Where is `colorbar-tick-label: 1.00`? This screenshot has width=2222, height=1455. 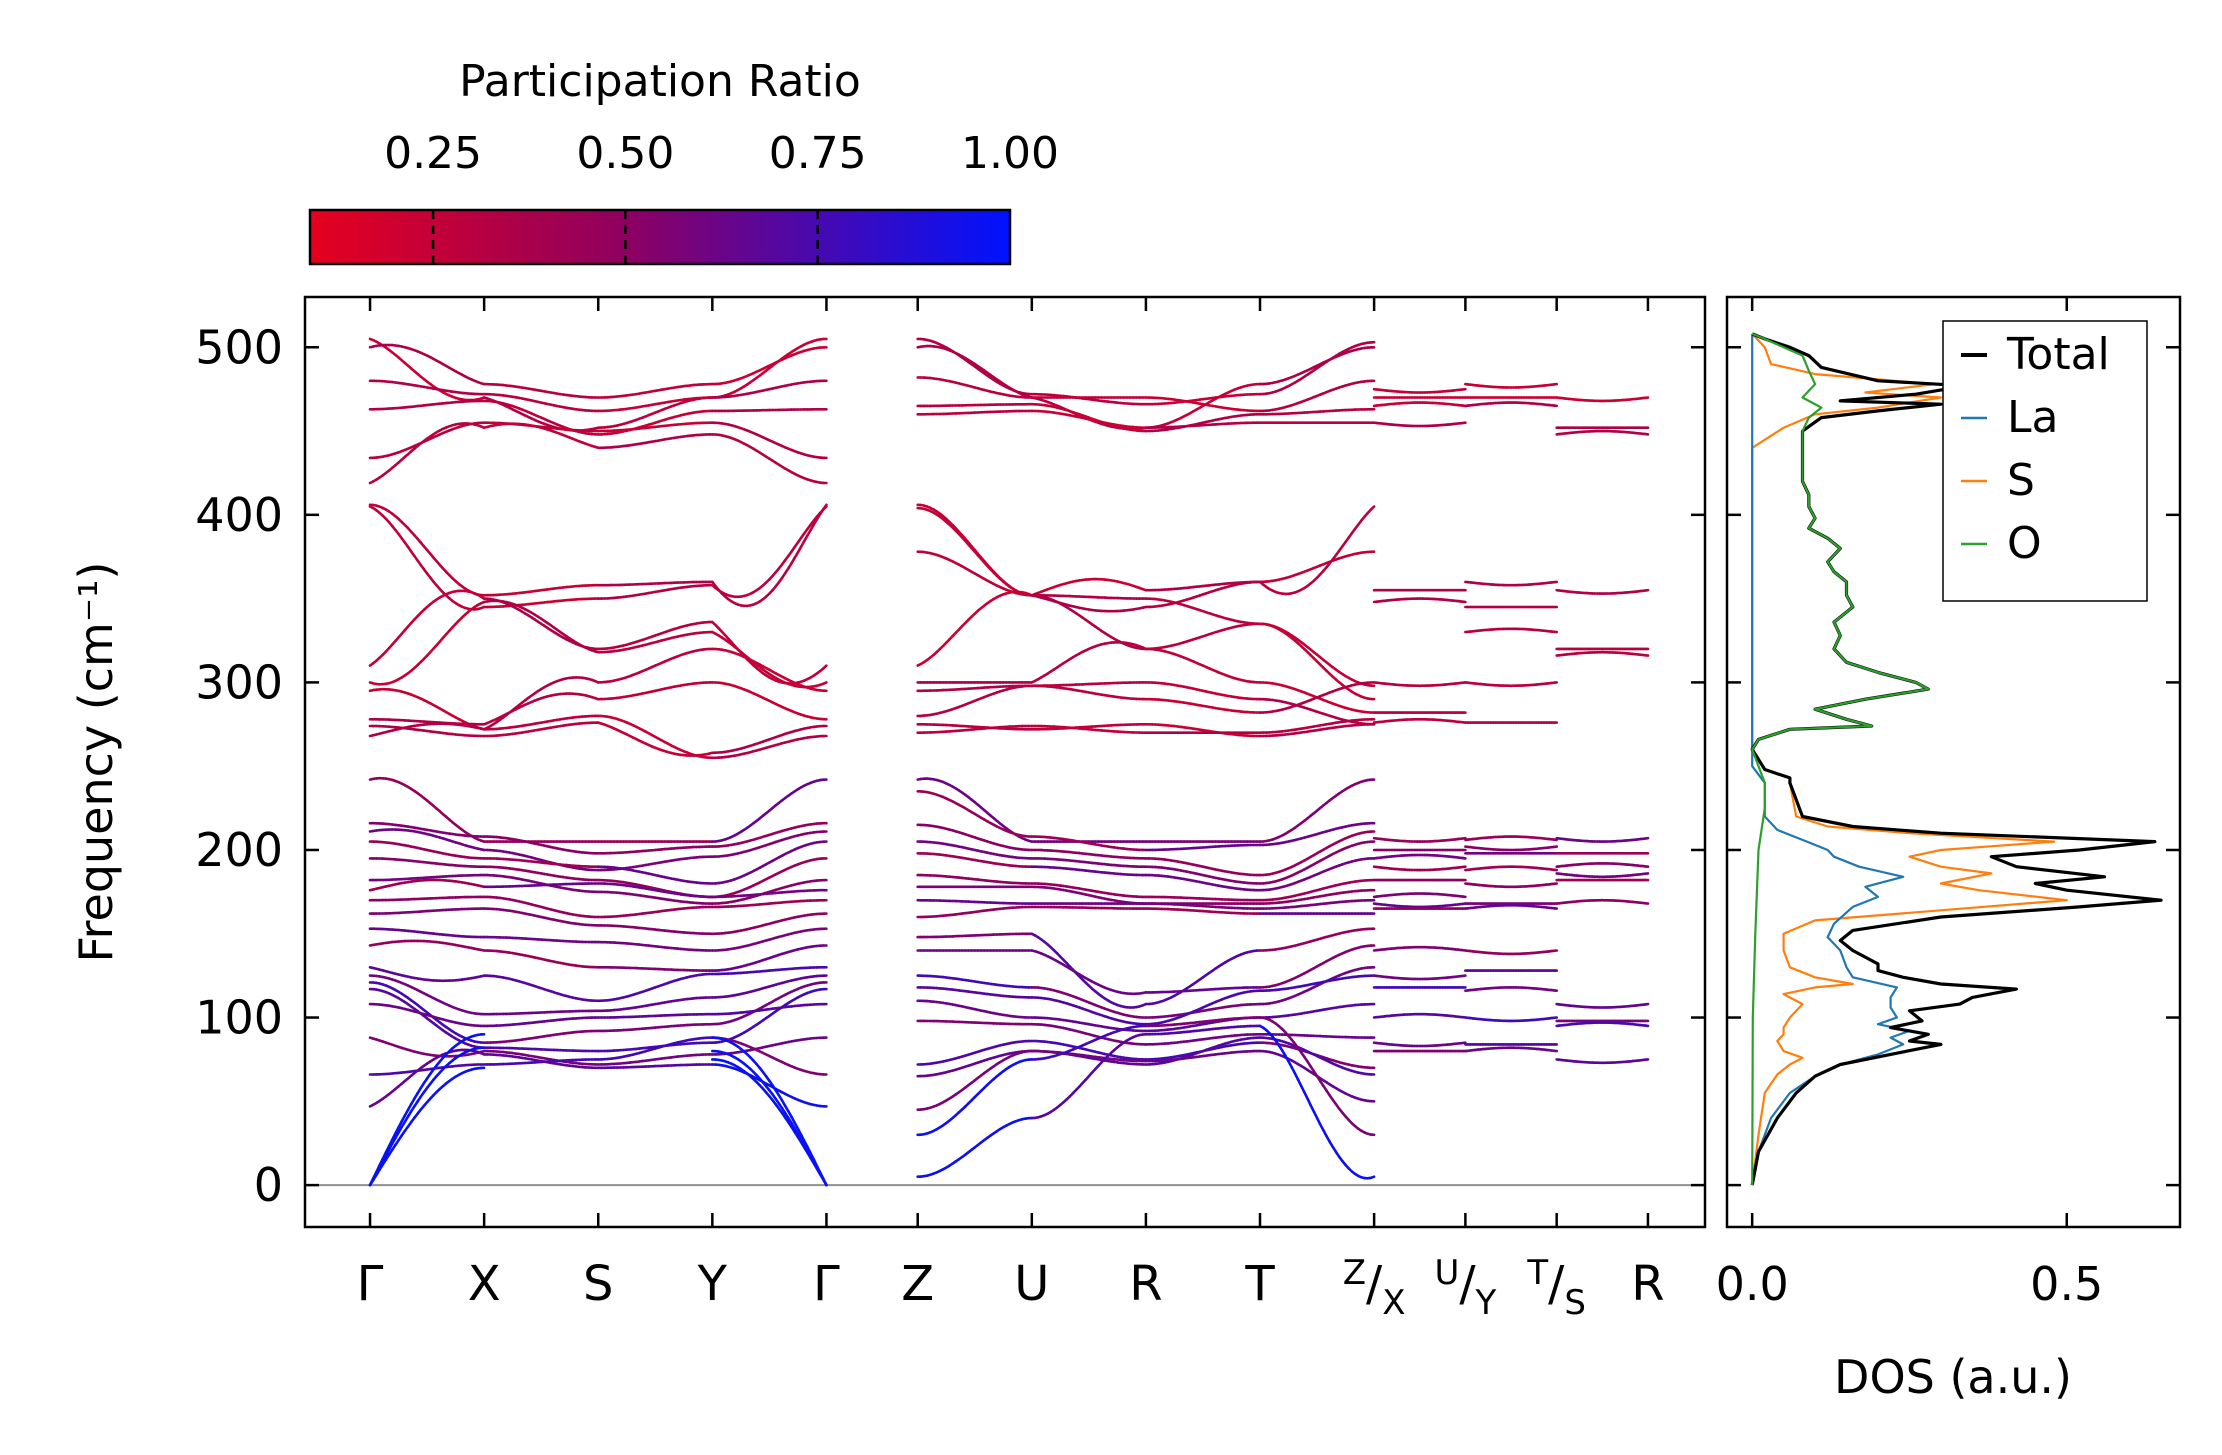 colorbar-tick-label: 1.00 is located at coordinates (1010, 153).